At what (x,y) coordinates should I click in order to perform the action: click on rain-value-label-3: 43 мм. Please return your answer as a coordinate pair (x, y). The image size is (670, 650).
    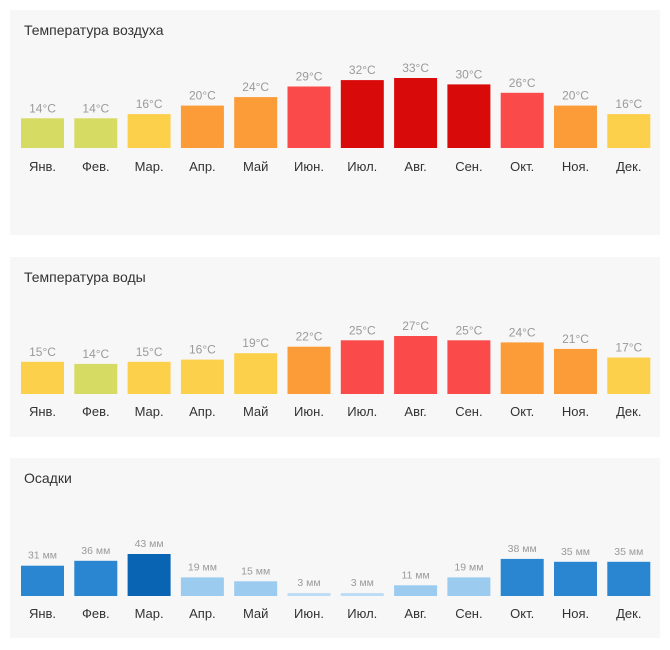
    Looking at the image, I should click on (149, 544).